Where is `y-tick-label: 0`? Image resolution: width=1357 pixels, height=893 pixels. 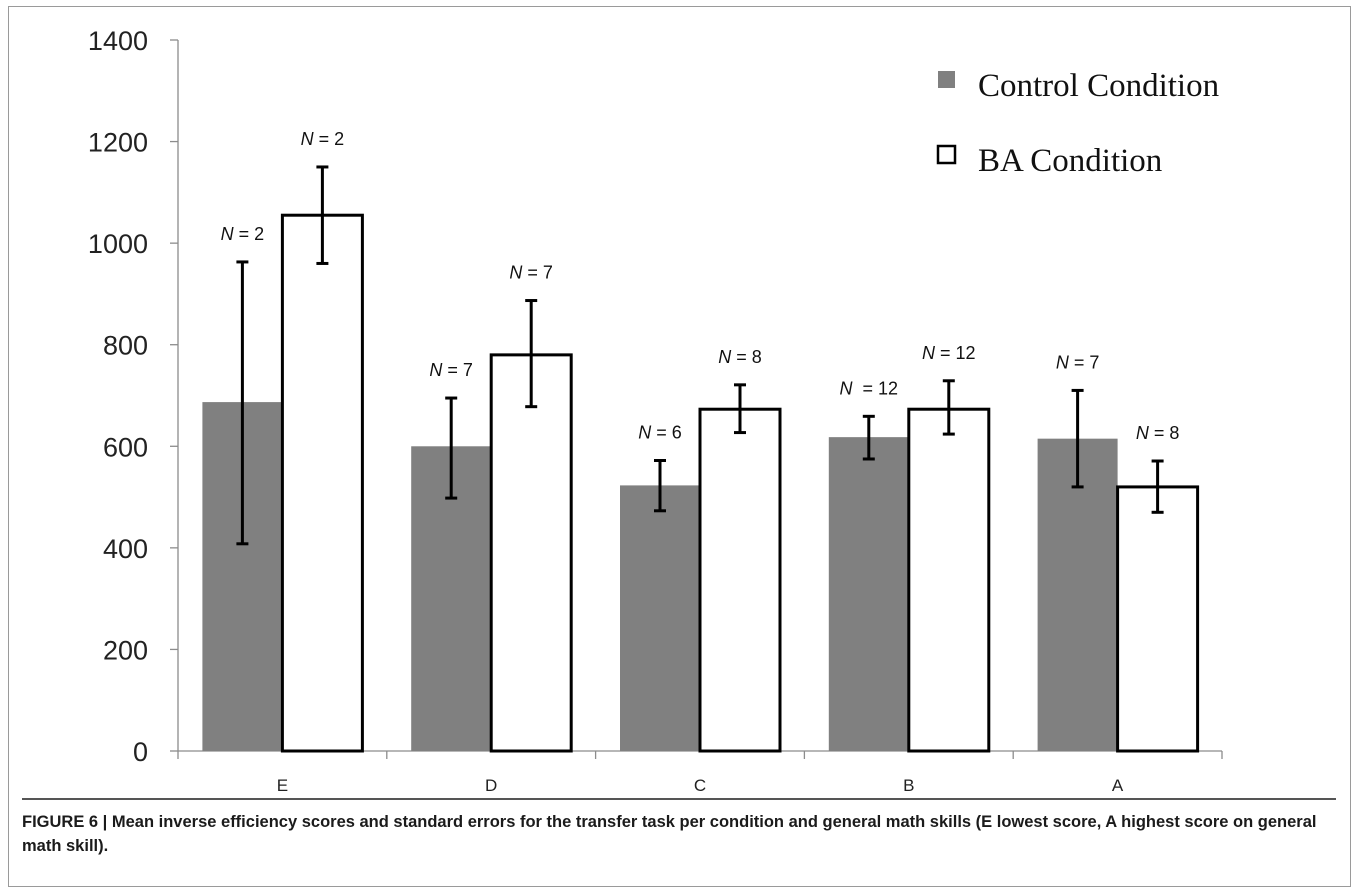
y-tick-label: 0 is located at coordinates (140, 752).